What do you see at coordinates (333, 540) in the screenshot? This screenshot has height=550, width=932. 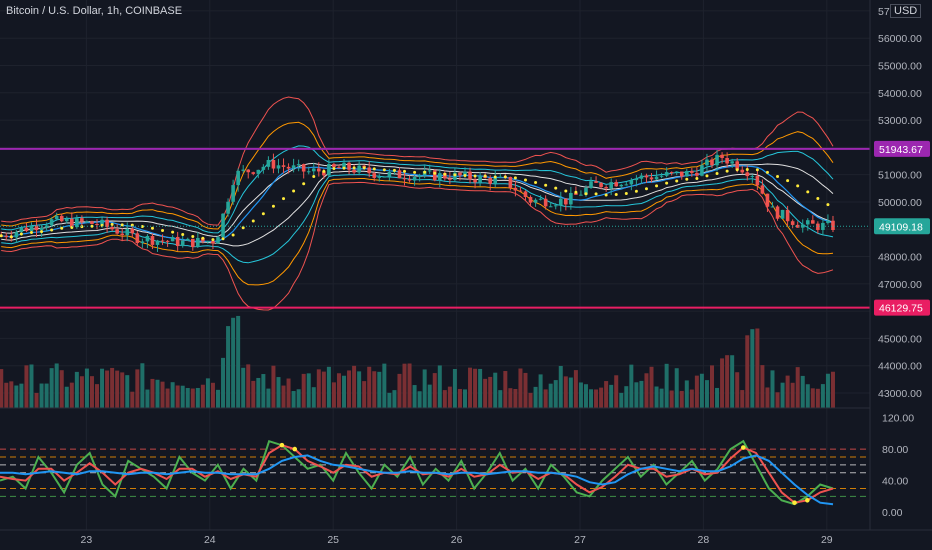 I see `x-tick-label: 25` at bounding box center [333, 540].